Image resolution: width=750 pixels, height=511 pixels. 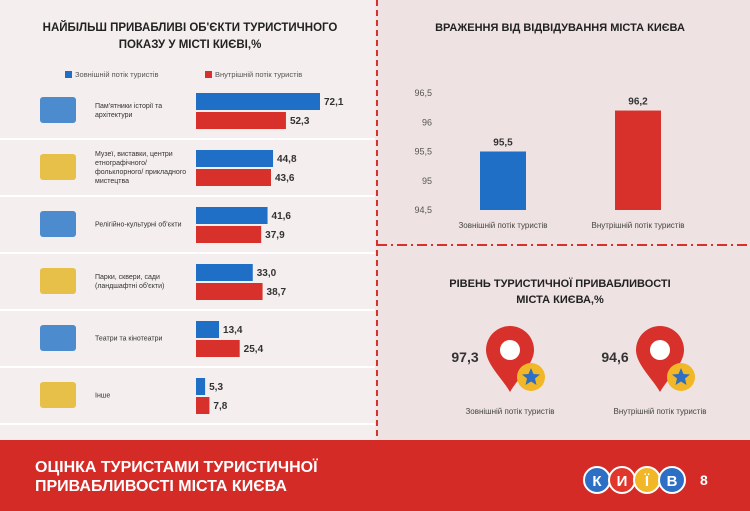 What do you see at coordinates (103, 396) in the screenshot?
I see `category-label: Інше` at bounding box center [103, 396].